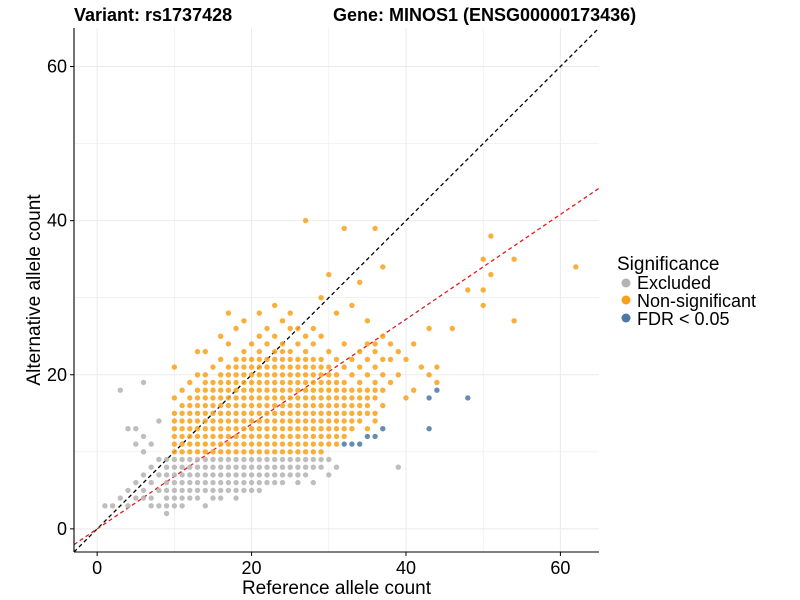  What do you see at coordinates (674, 283) in the screenshot?
I see `legend-label-excluded: Excluded` at bounding box center [674, 283].